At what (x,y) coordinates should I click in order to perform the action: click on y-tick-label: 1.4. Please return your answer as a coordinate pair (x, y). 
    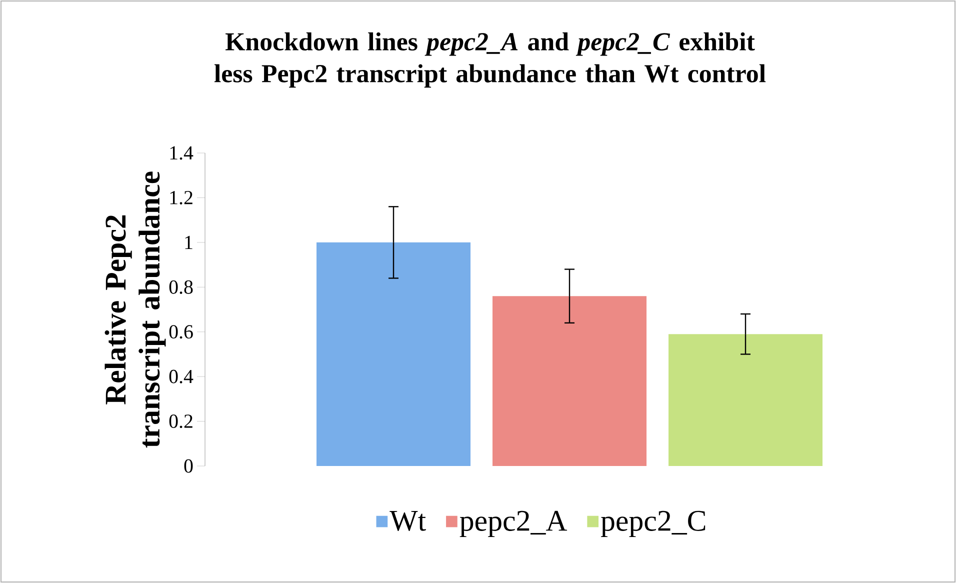
    Looking at the image, I should click on (182, 153).